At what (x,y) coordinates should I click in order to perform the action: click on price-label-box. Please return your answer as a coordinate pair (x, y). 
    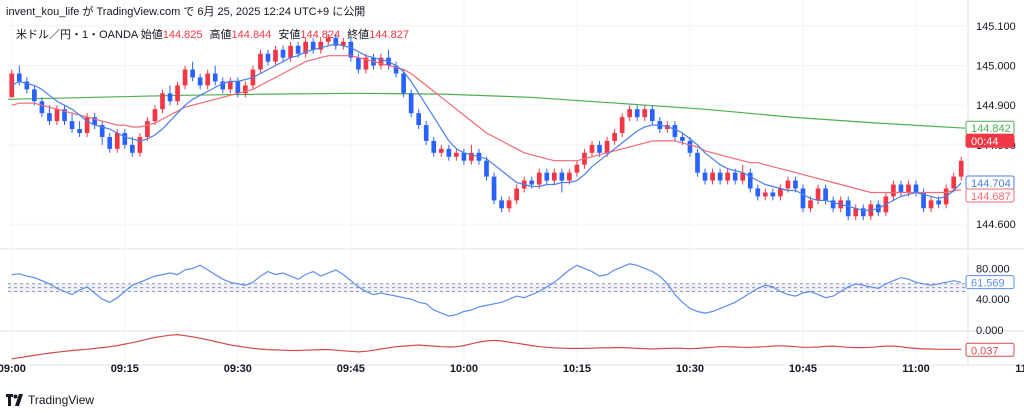
    Looking at the image, I should click on (990, 195).